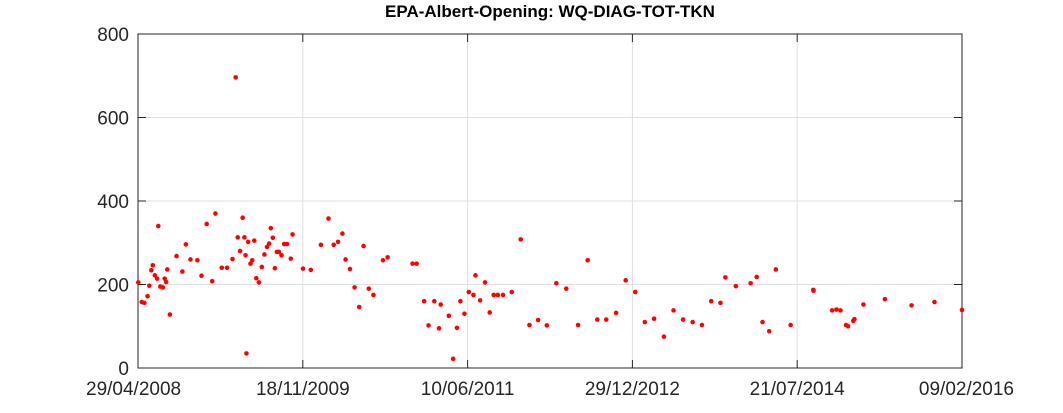 The image size is (1063, 413). I want to click on y-tick-label: 0, so click(123, 369).